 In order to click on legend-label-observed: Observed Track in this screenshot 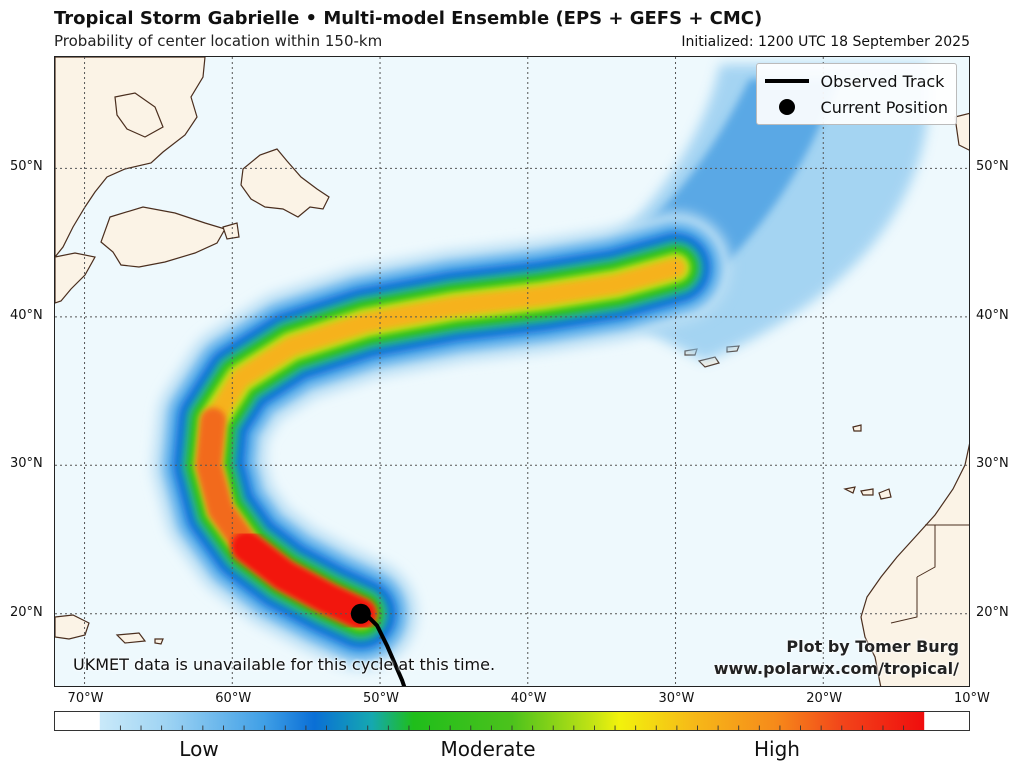, I will do `click(882, 81)`.